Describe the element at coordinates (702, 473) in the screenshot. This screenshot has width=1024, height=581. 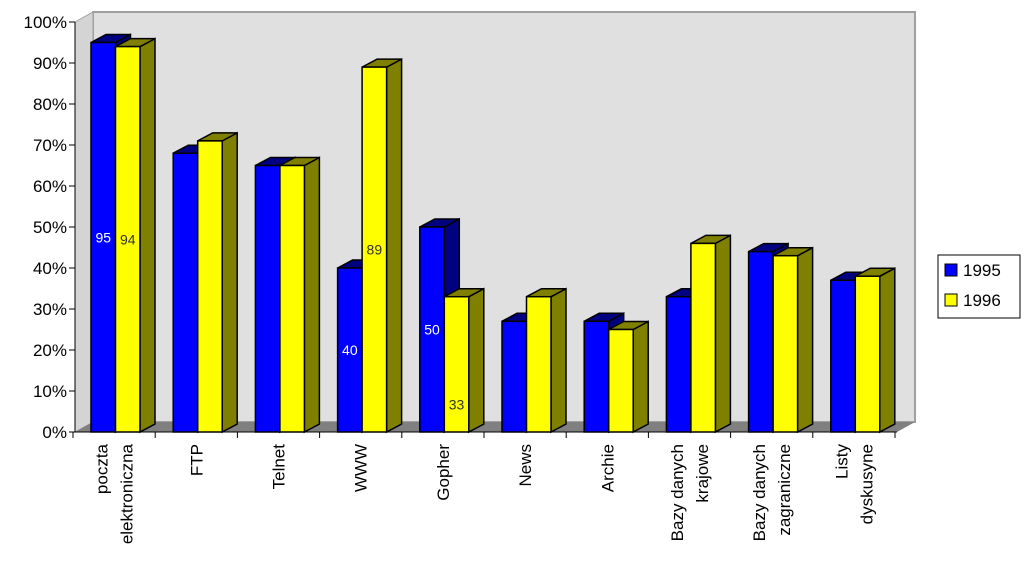
I see `x-tick-label: krajowe` at that location.